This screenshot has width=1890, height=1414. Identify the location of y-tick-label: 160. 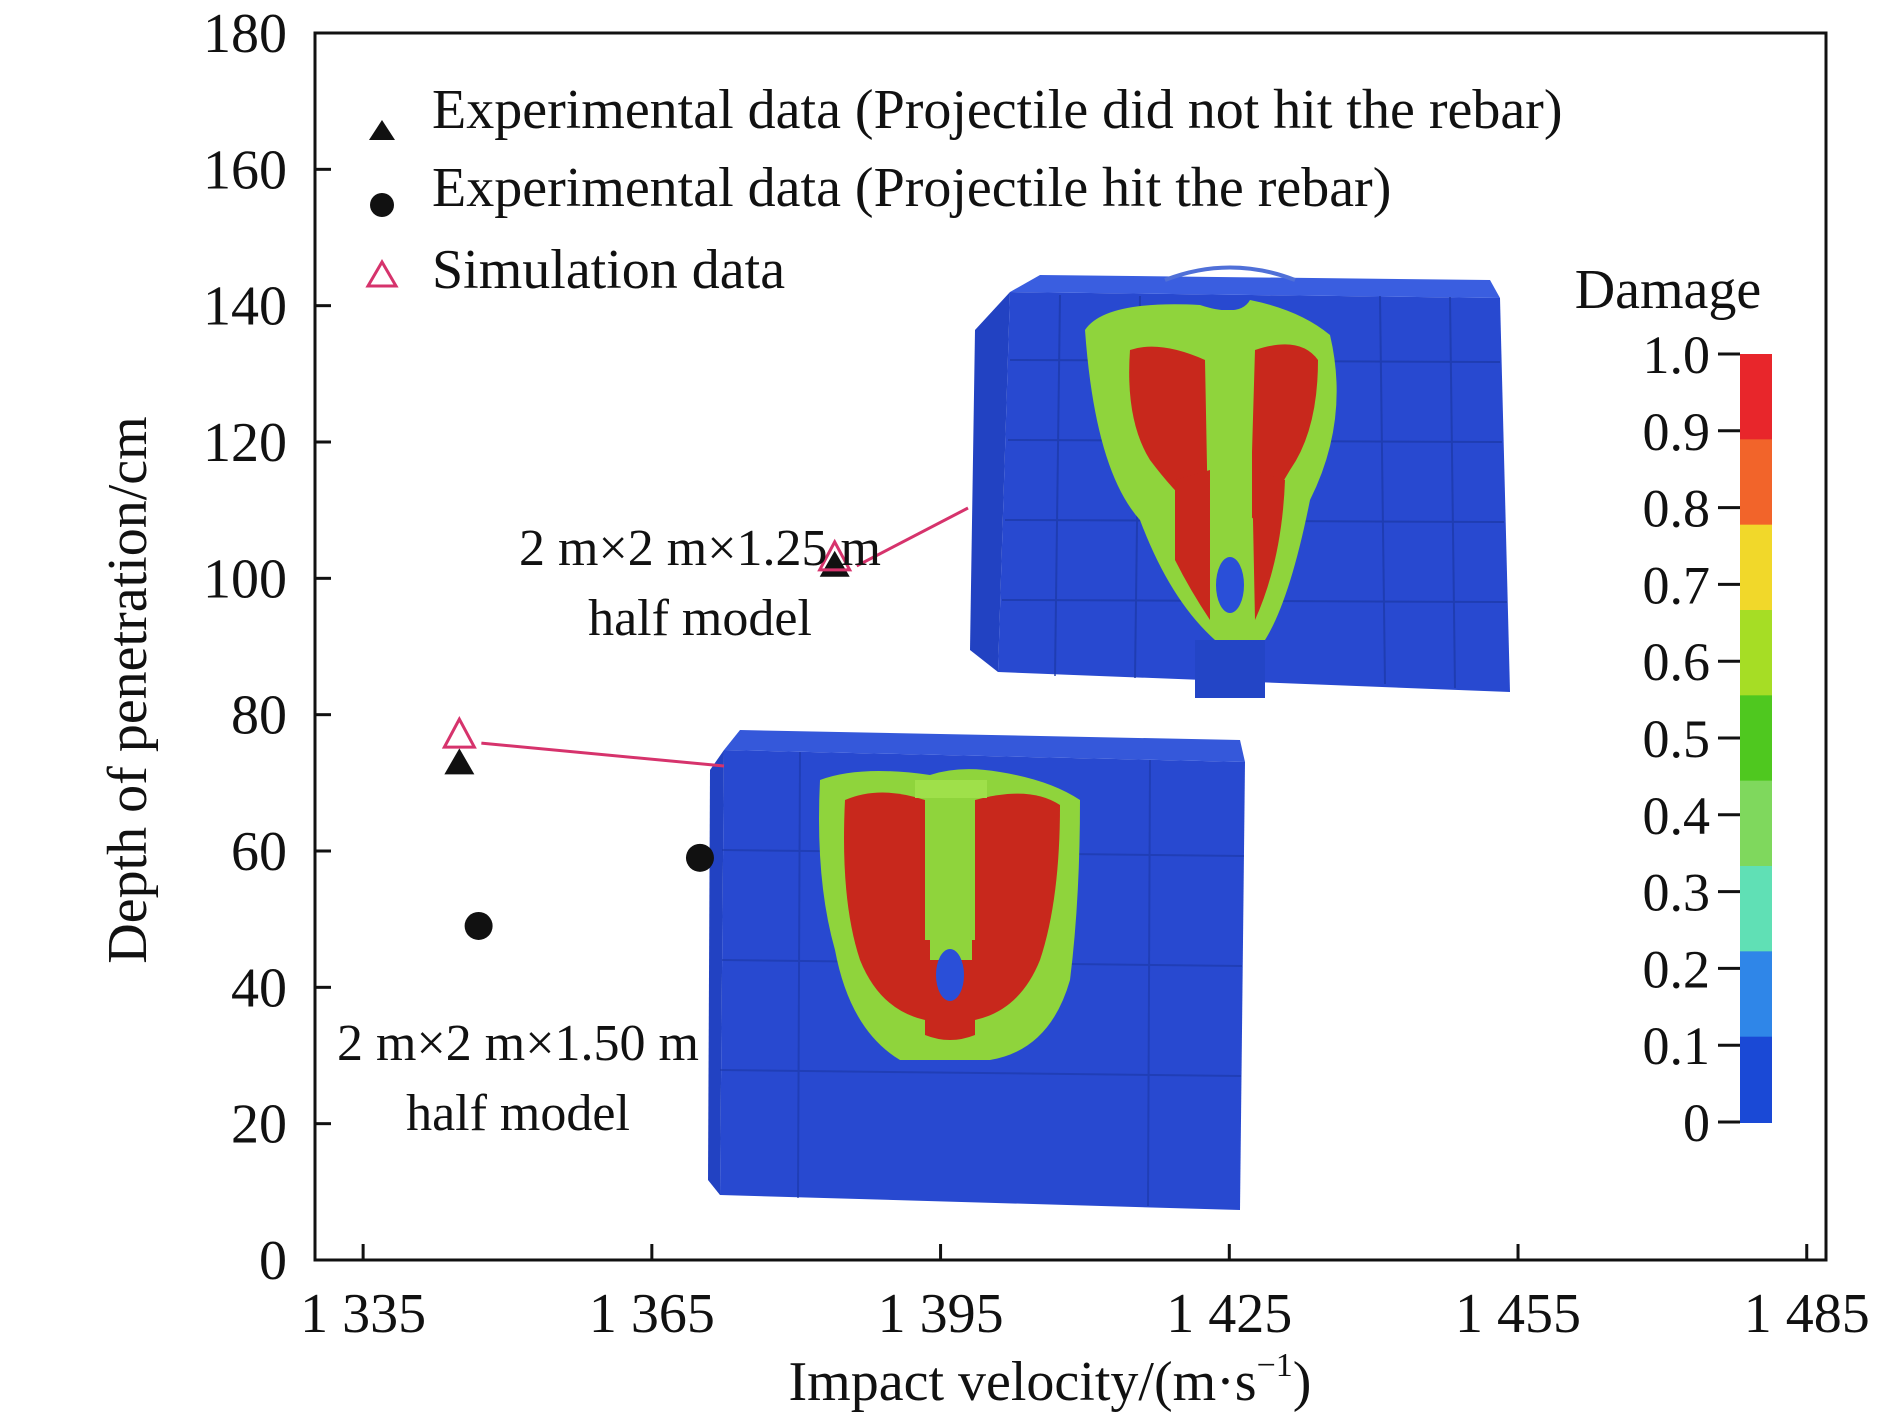
(245, 170).